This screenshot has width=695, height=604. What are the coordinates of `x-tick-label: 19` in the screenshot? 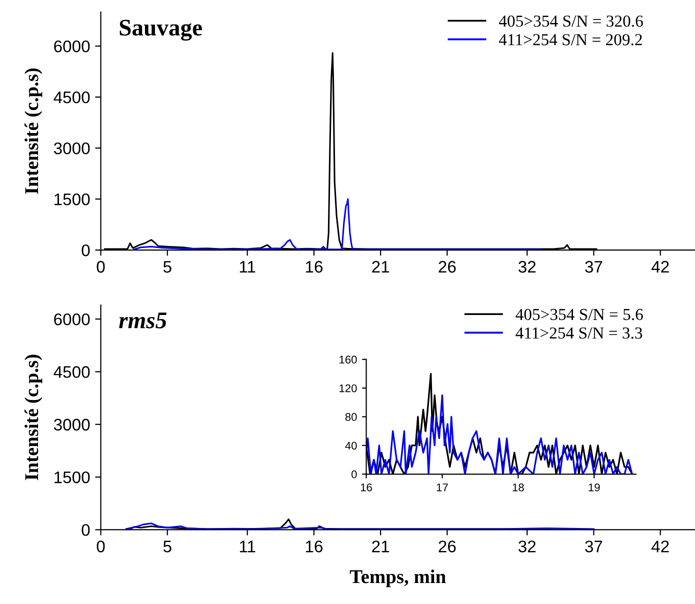 It's located at (594, 487).